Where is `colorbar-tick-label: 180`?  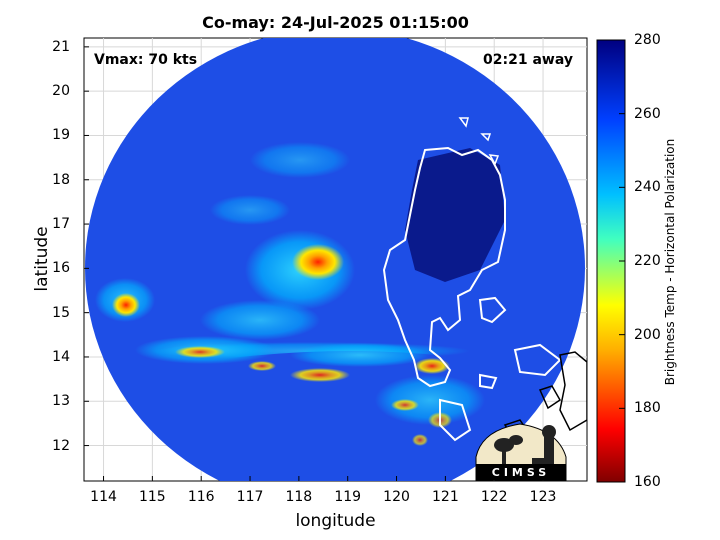 colorbar-tick-label: 180 is located at coordinates (647, 408).